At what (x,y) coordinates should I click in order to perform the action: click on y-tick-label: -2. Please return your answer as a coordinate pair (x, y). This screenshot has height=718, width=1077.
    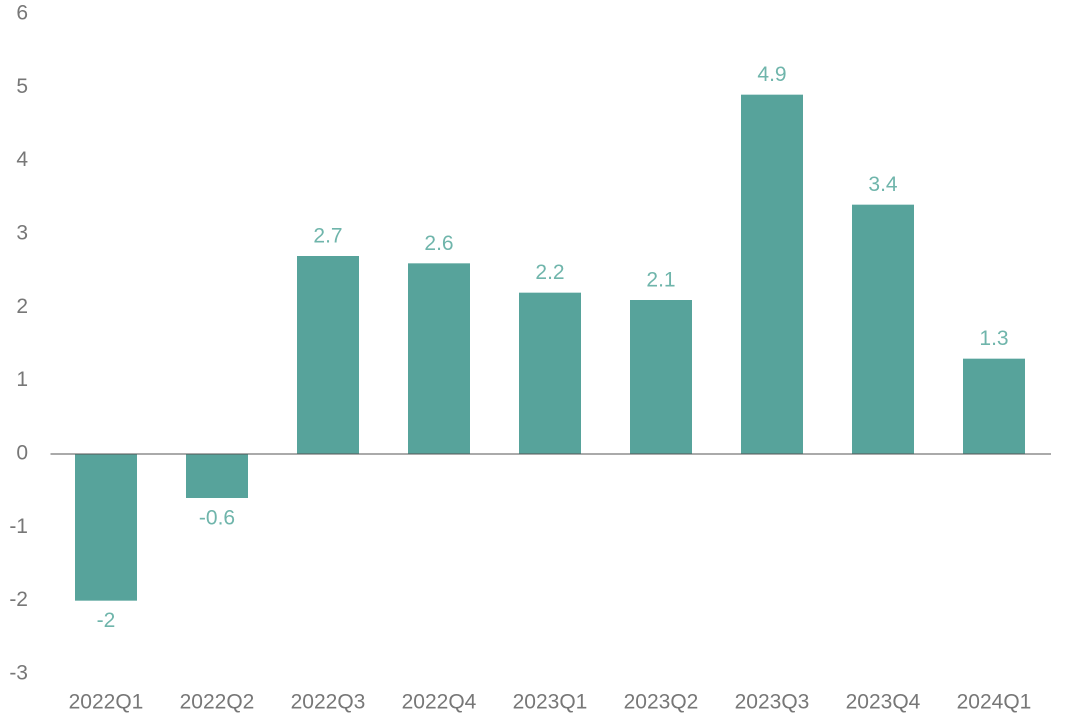
    Looking at the image, I should click on (18, 599).